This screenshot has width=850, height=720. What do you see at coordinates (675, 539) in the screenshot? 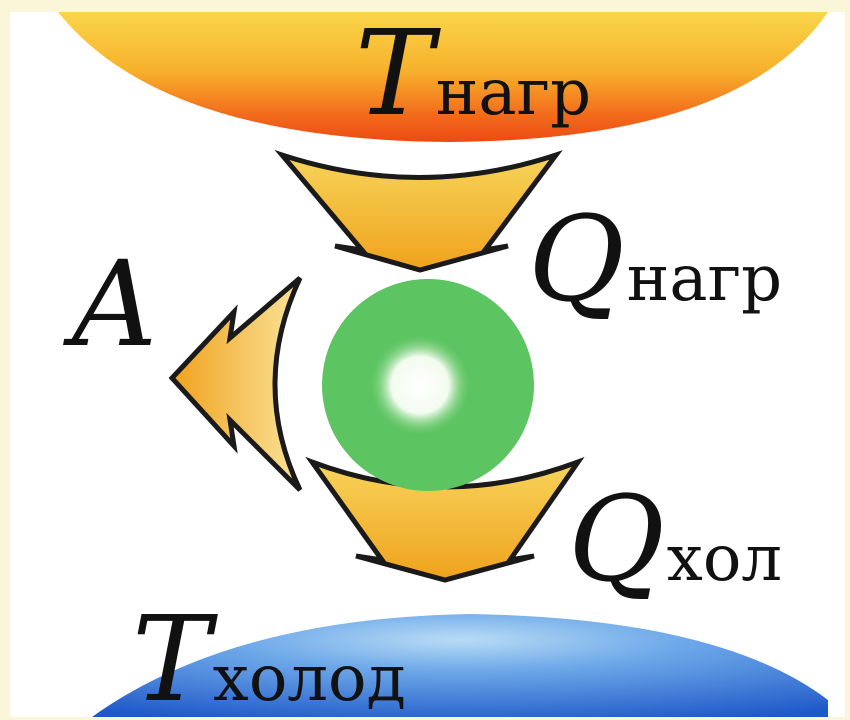
I see `heat-out-label: Qхол` at bounding box center [675, 539].